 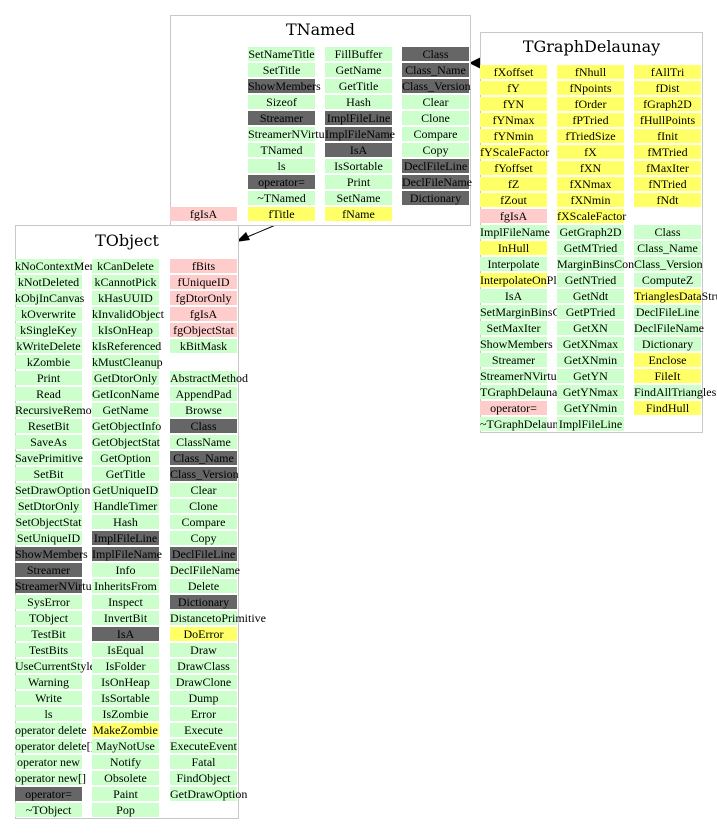 What do you see at coordinates (590, 88) in the screenshot?
I see `class-member-label: fNpoints` at bounding box center [590, 88].